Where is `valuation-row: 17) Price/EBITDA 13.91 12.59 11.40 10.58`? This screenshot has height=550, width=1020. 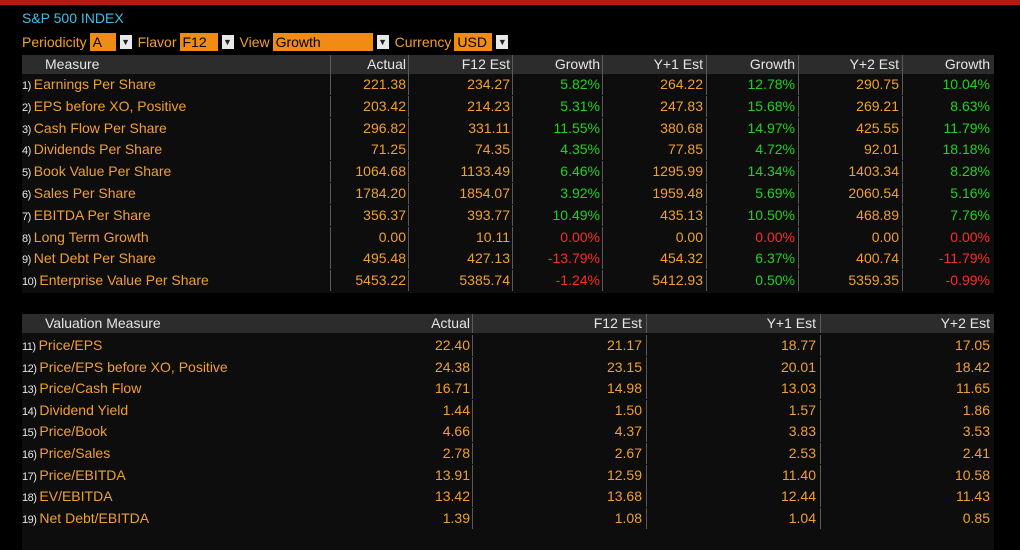 valuation-row: 17) Price/EBITDA 13.91 12.59 11.40 10.58 is located at coordinates (508, 475).